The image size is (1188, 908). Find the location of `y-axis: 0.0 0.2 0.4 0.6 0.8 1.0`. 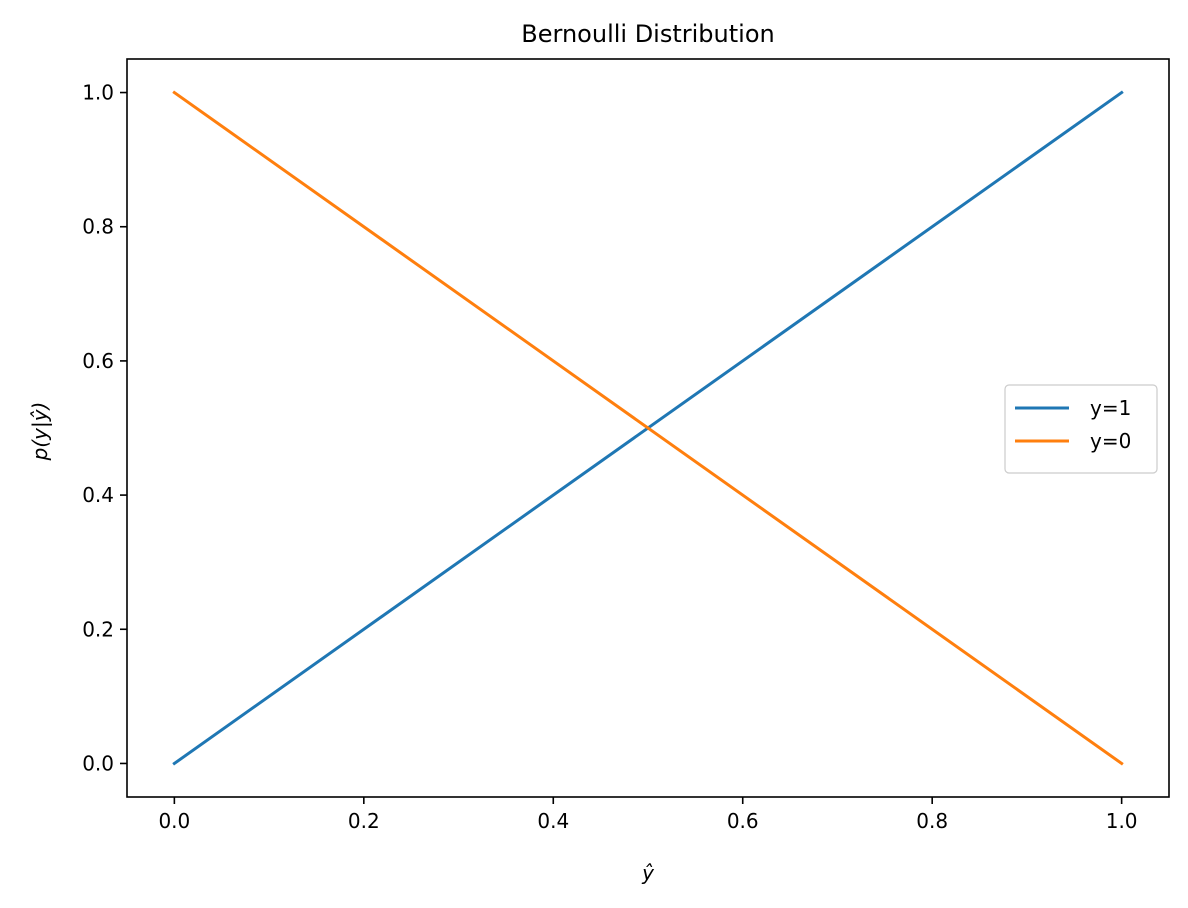

y-axis: 0.0 0.2 0.4 0.6 0.8 1.0 is located at coordinates (104, 428).